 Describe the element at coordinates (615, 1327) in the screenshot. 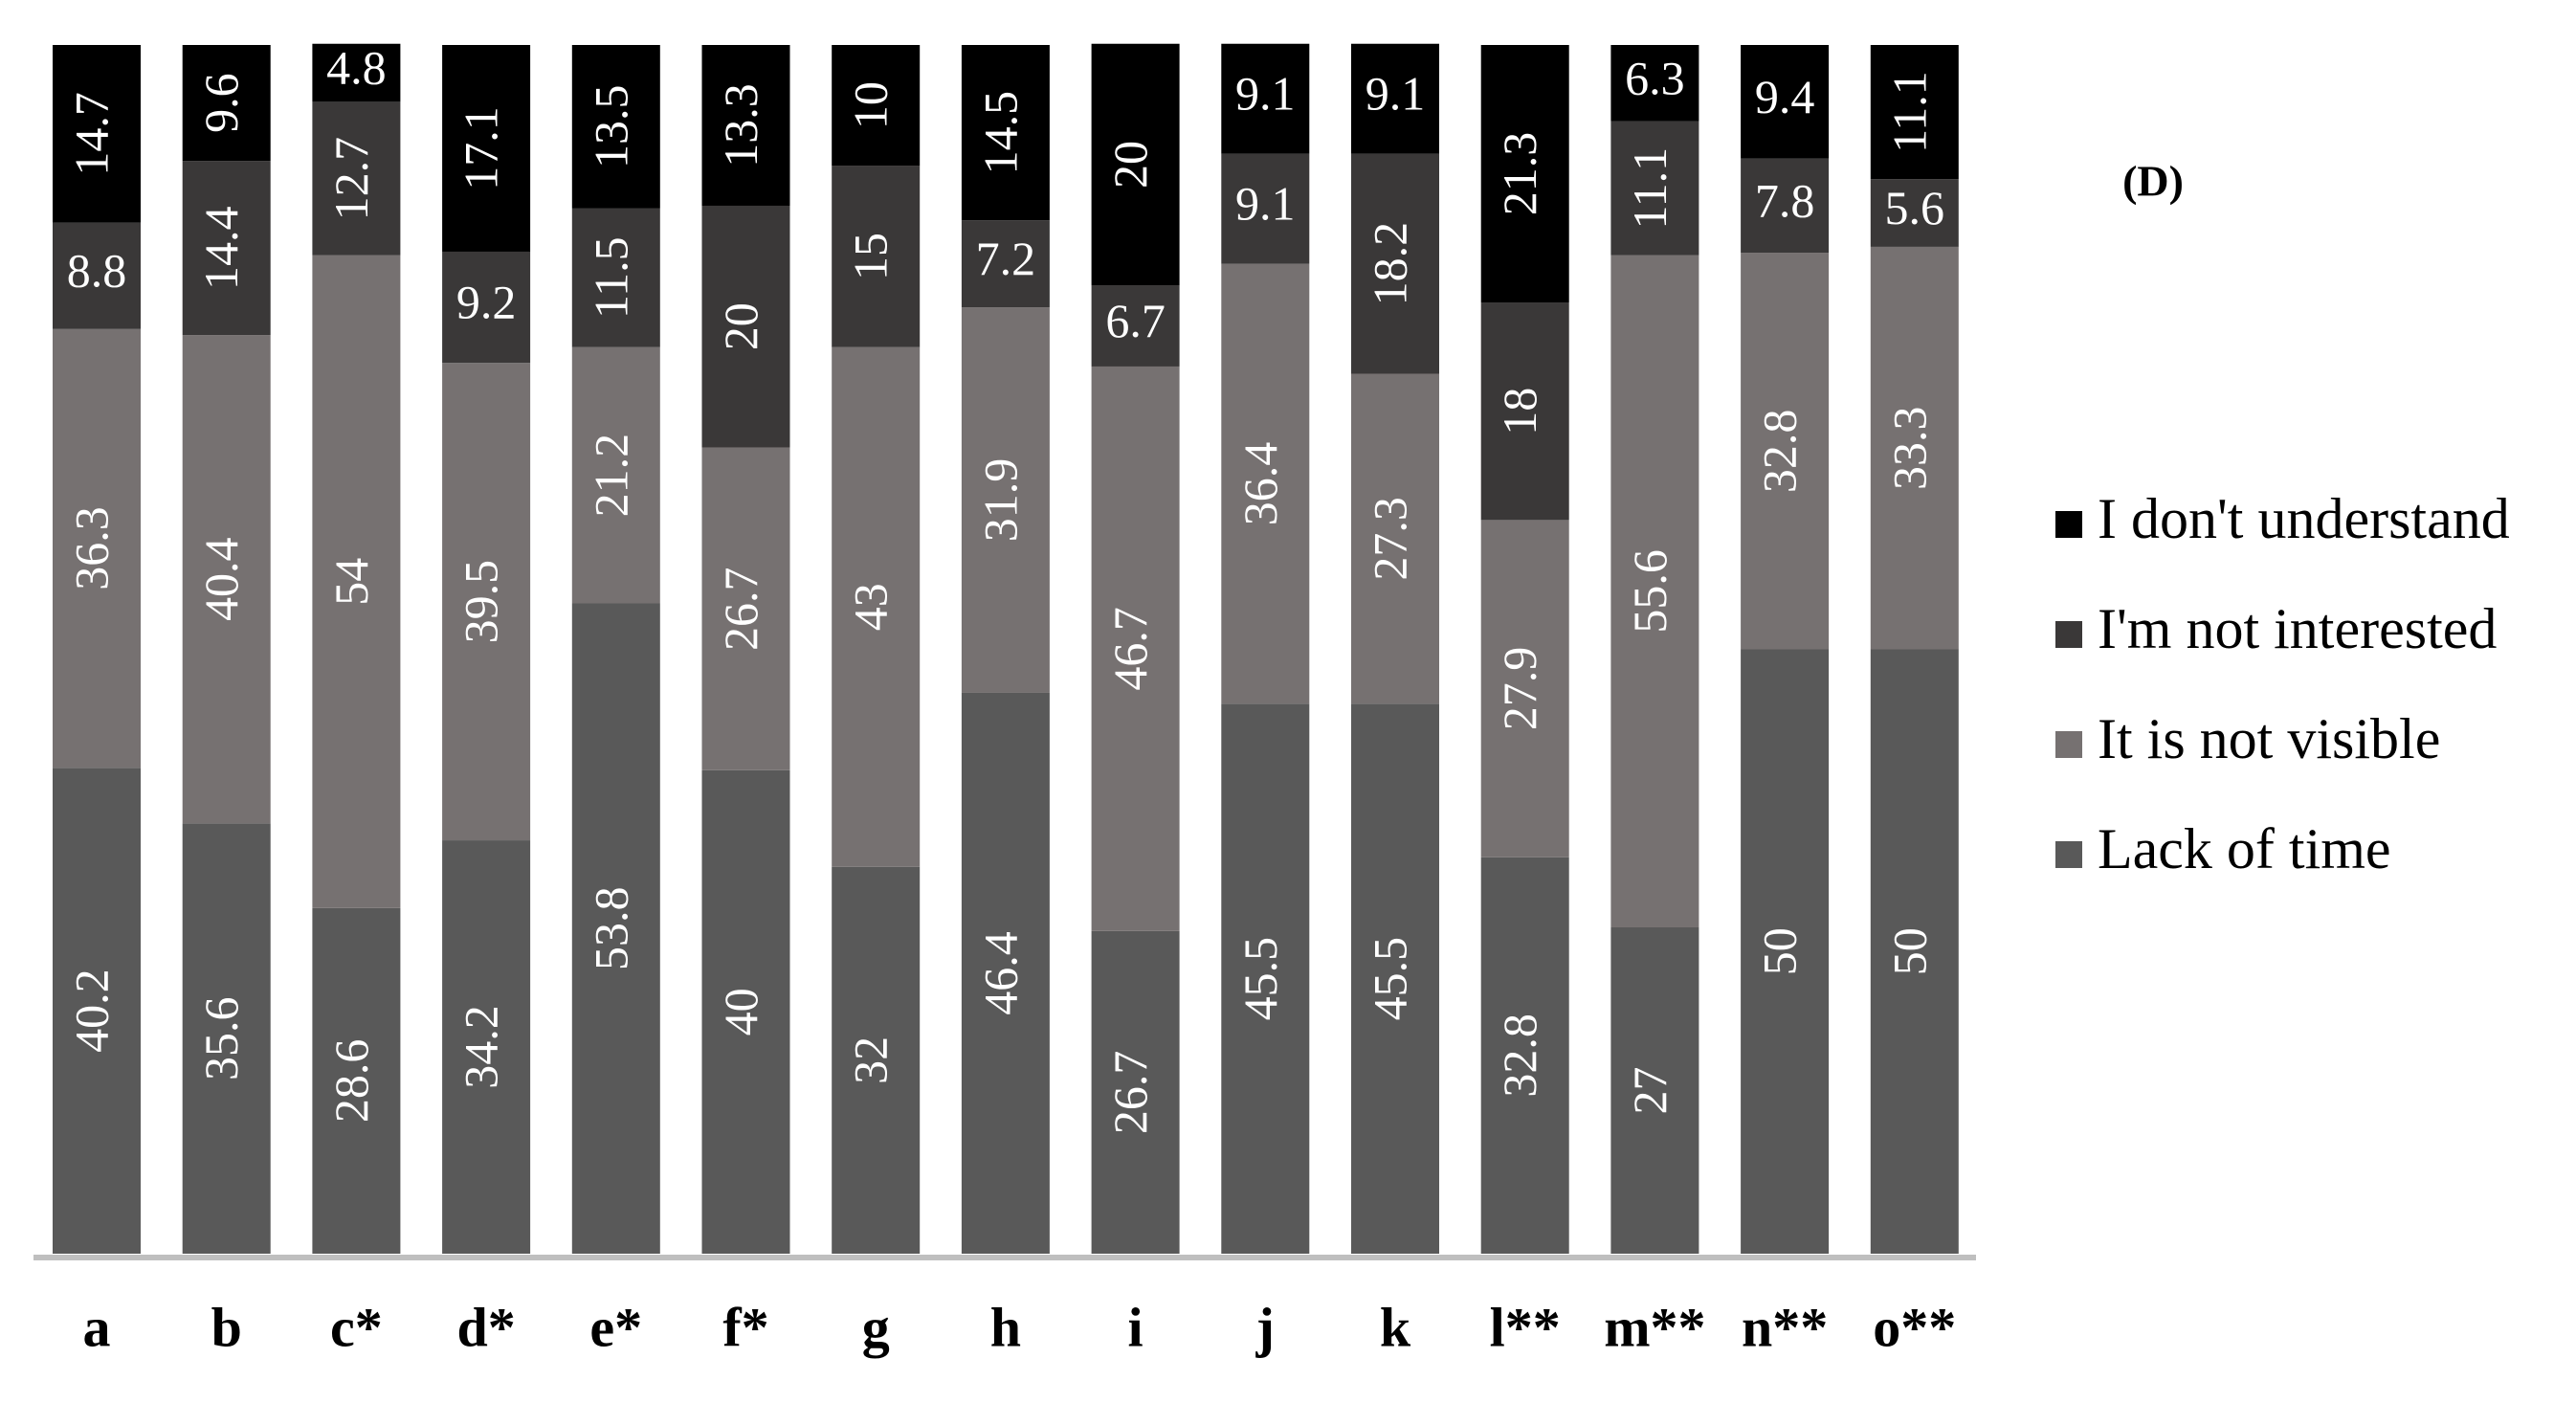

I see `x-tick-label: e*` at that location.